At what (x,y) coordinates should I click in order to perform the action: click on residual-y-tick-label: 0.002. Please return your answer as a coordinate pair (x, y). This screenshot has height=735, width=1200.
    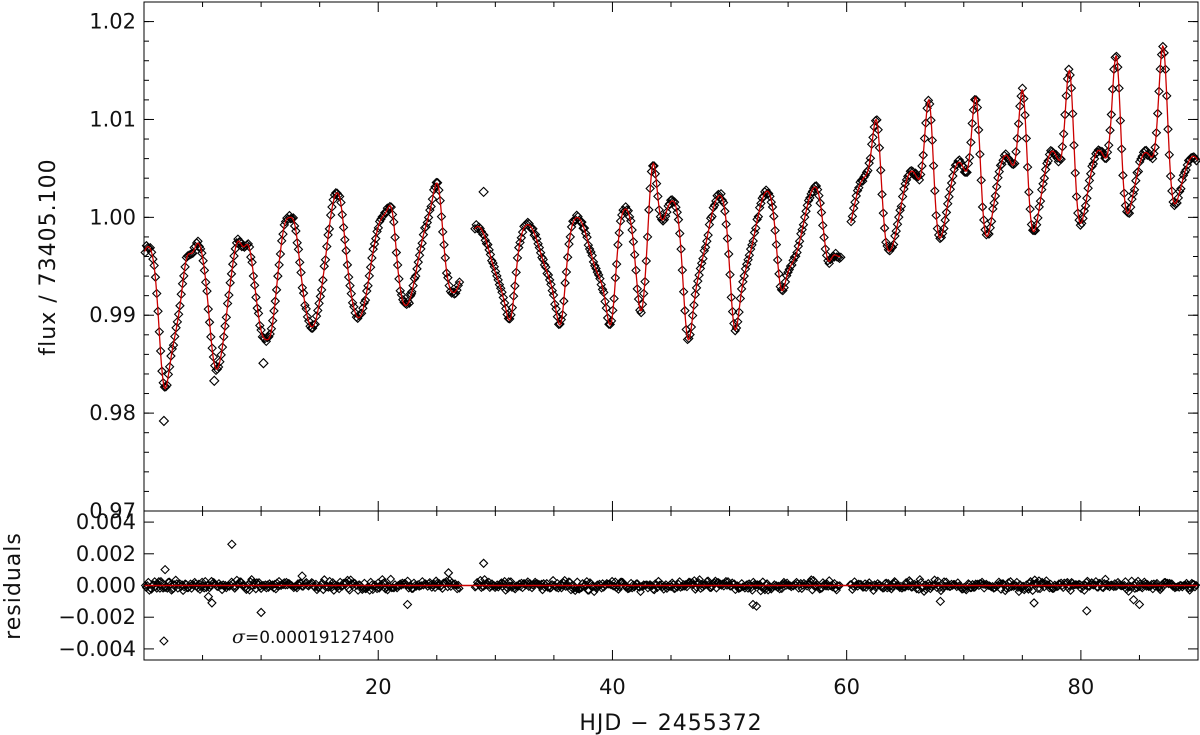
    Looking at the image, I should click on (106, 554).